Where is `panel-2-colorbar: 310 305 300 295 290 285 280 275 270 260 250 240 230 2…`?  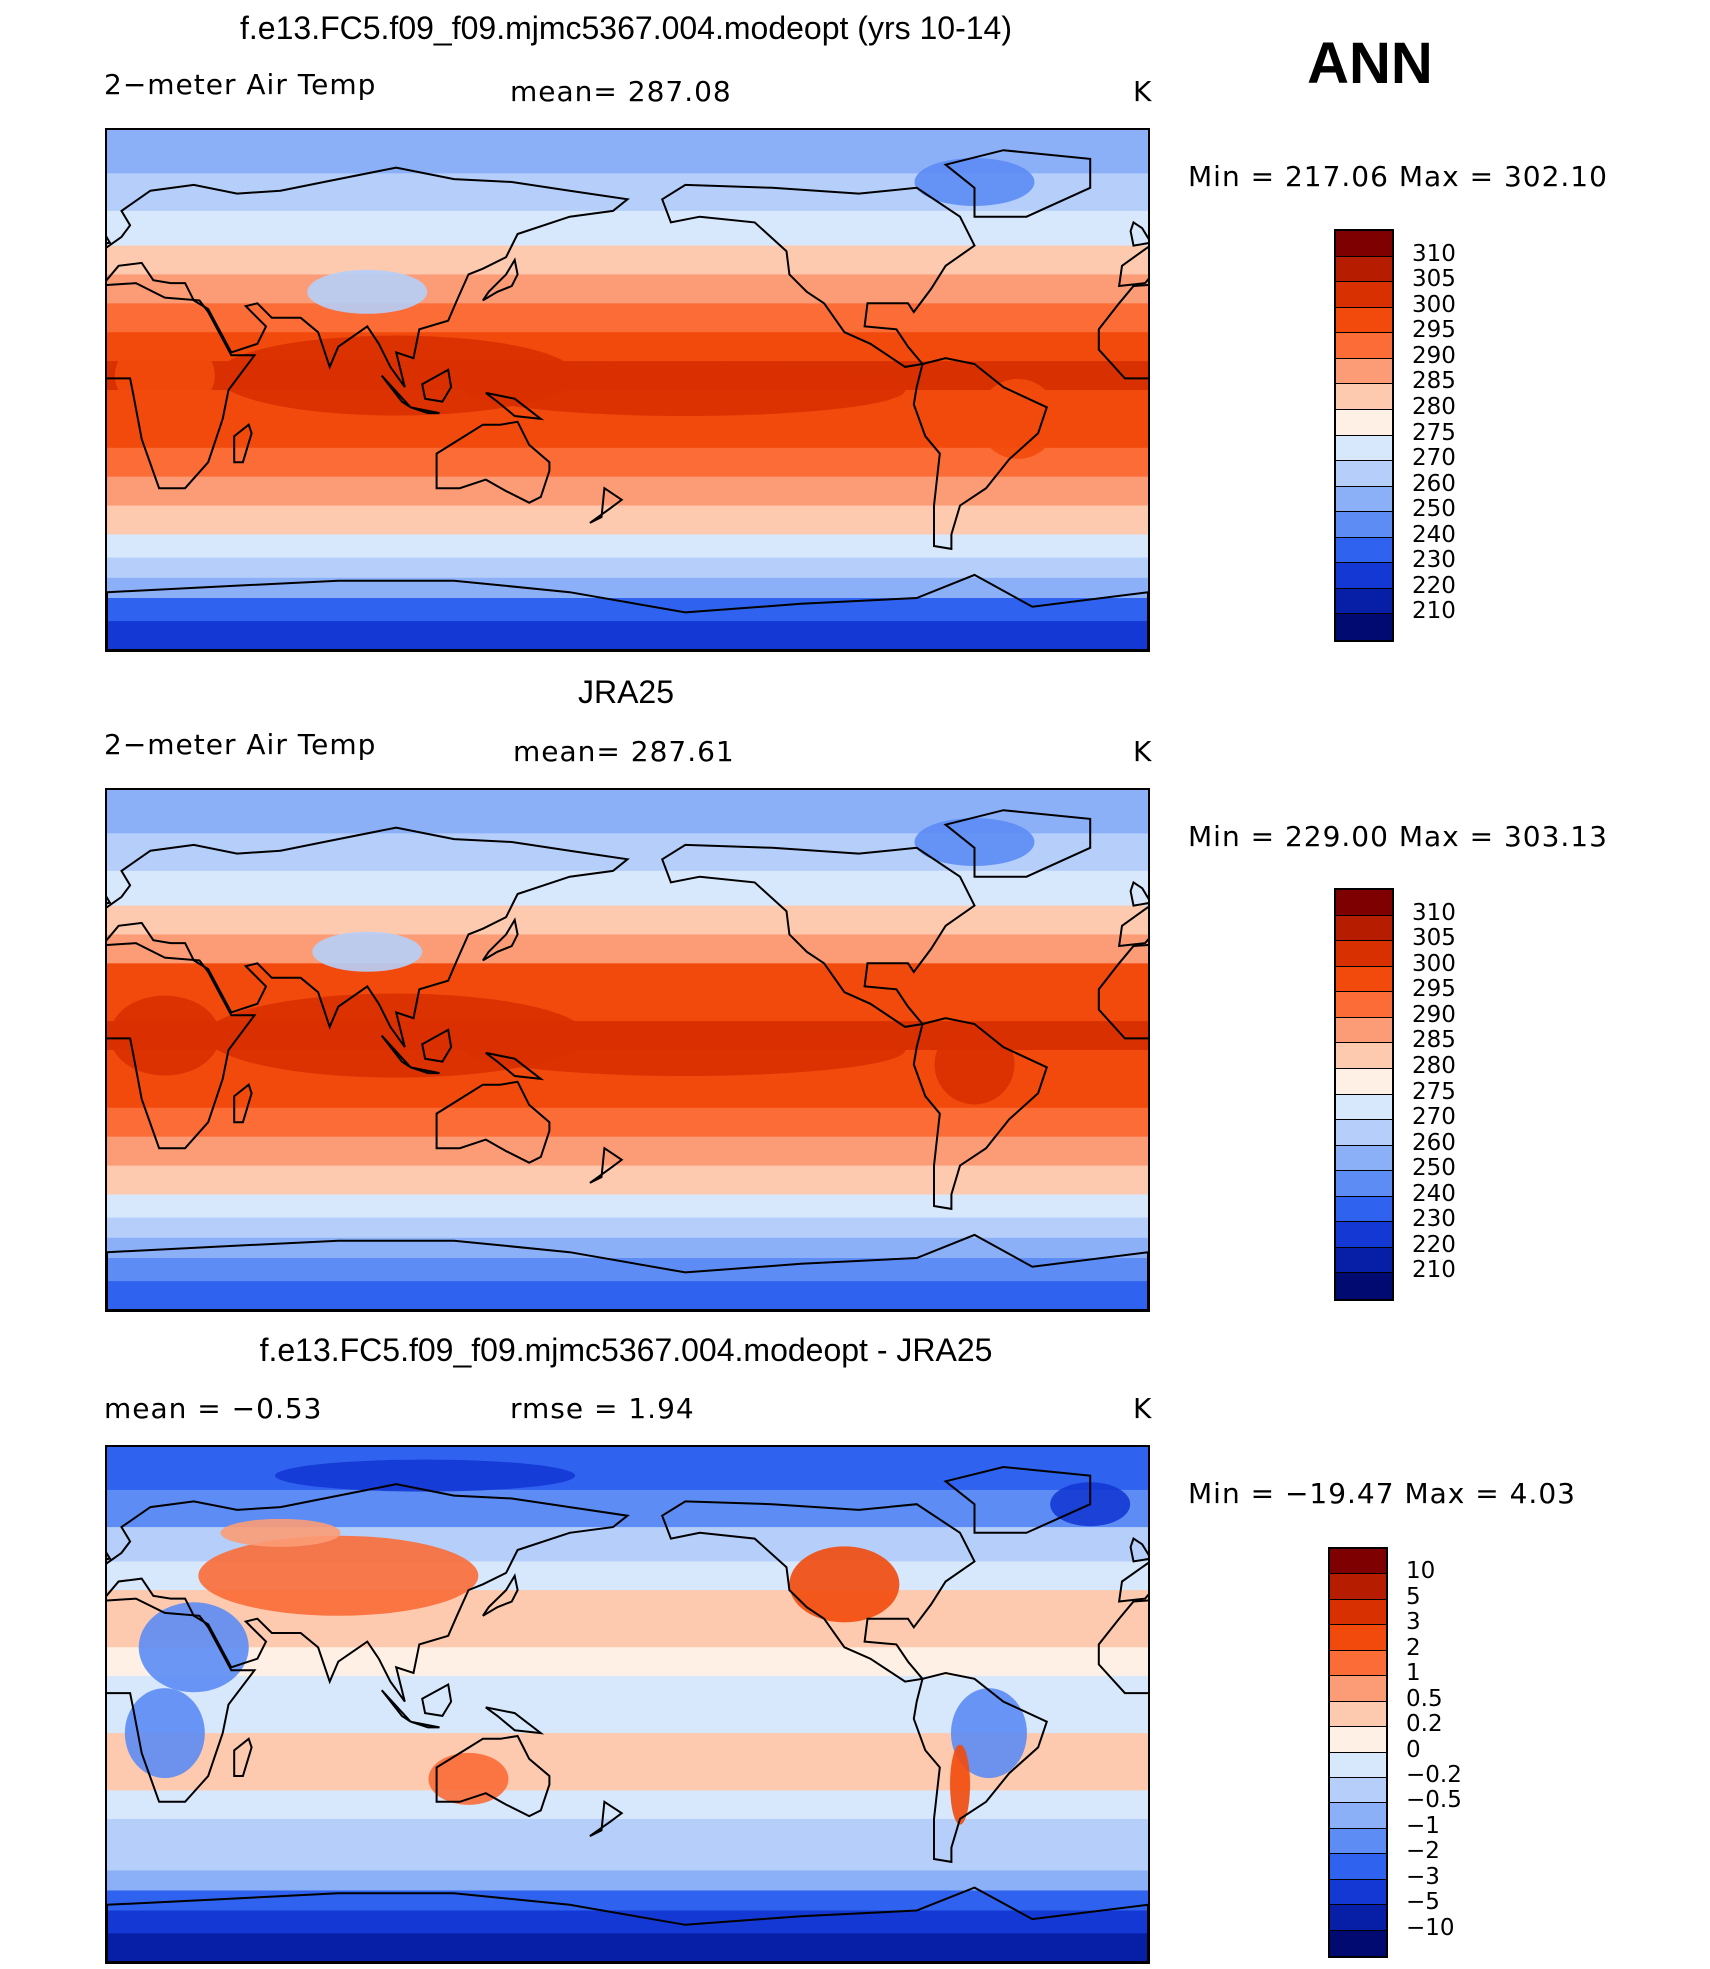
panel-2-colorbar: 310 305 300 295 290 285 280 275 270 260 250 240 230 2… is located at coordinates (1395, 1094).